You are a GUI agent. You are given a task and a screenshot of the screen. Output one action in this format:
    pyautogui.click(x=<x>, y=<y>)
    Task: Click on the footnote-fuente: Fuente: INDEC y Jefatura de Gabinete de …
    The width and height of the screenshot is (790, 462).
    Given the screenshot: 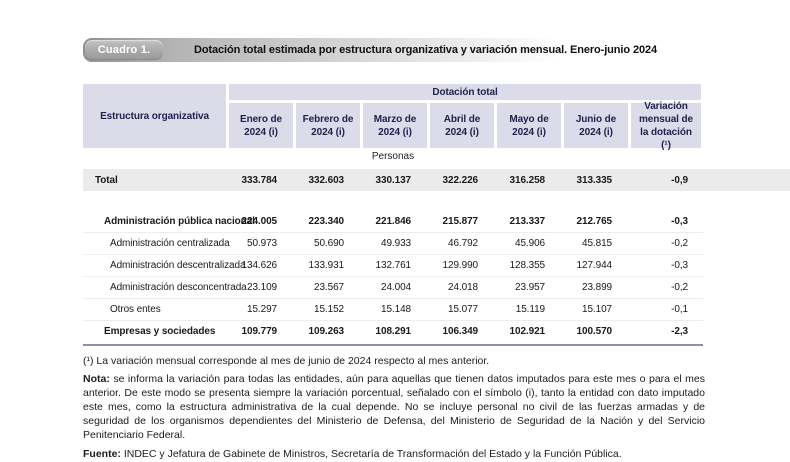 What is the action you would take?
    pyautogui.click(x=394, y=455)
    